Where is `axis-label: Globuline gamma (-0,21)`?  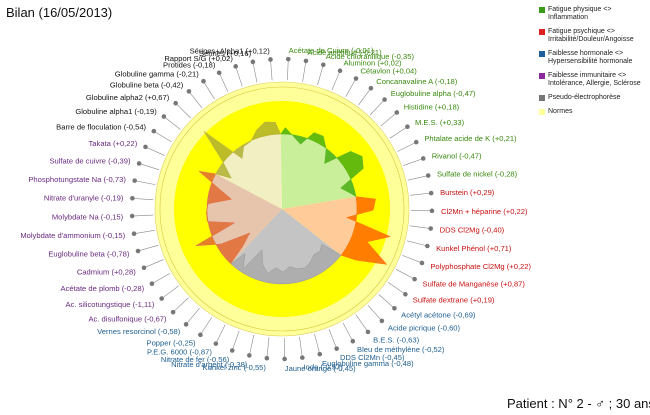 axis-label: Globuline gamma (-0,21) is located at coordinates (157, 74).